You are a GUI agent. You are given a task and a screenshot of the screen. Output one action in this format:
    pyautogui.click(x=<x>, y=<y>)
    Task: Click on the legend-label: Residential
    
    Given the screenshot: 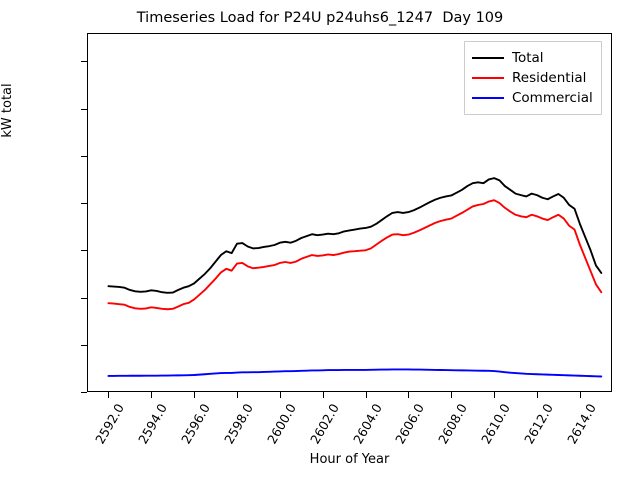 What is the action you would take?
    pyautogui.click(x=549, y=78)
    